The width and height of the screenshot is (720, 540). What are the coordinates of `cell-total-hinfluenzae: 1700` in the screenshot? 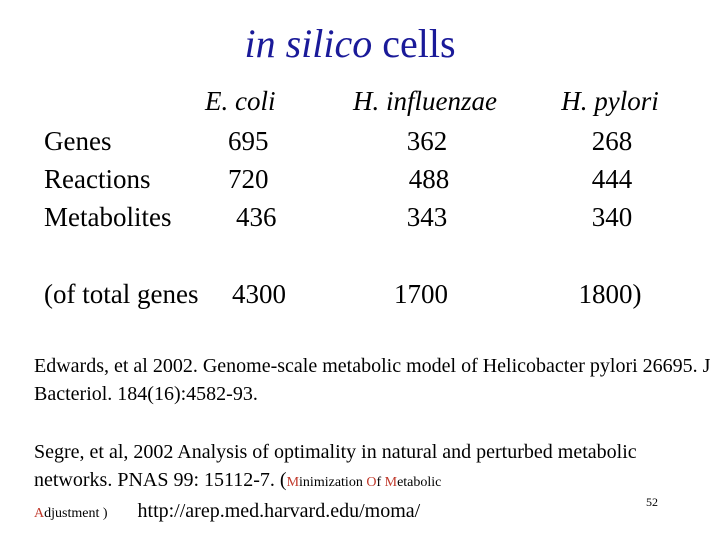 It's located at (421, 294).